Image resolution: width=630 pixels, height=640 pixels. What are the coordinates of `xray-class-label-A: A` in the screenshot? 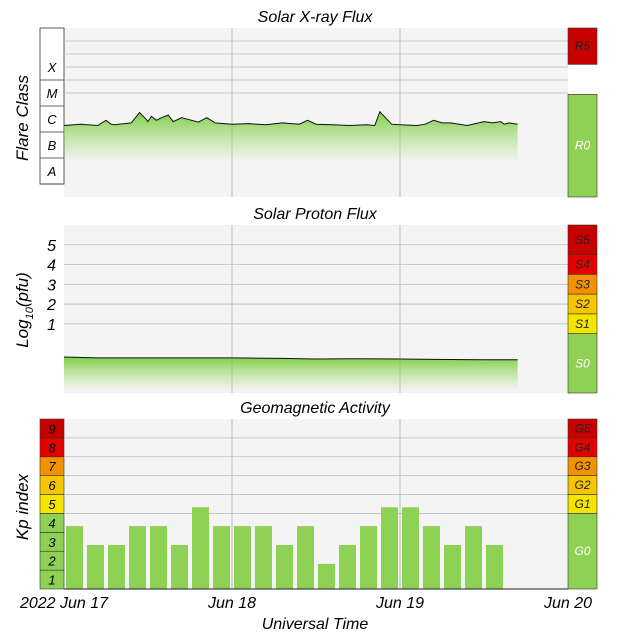 It's located at (52, 171).